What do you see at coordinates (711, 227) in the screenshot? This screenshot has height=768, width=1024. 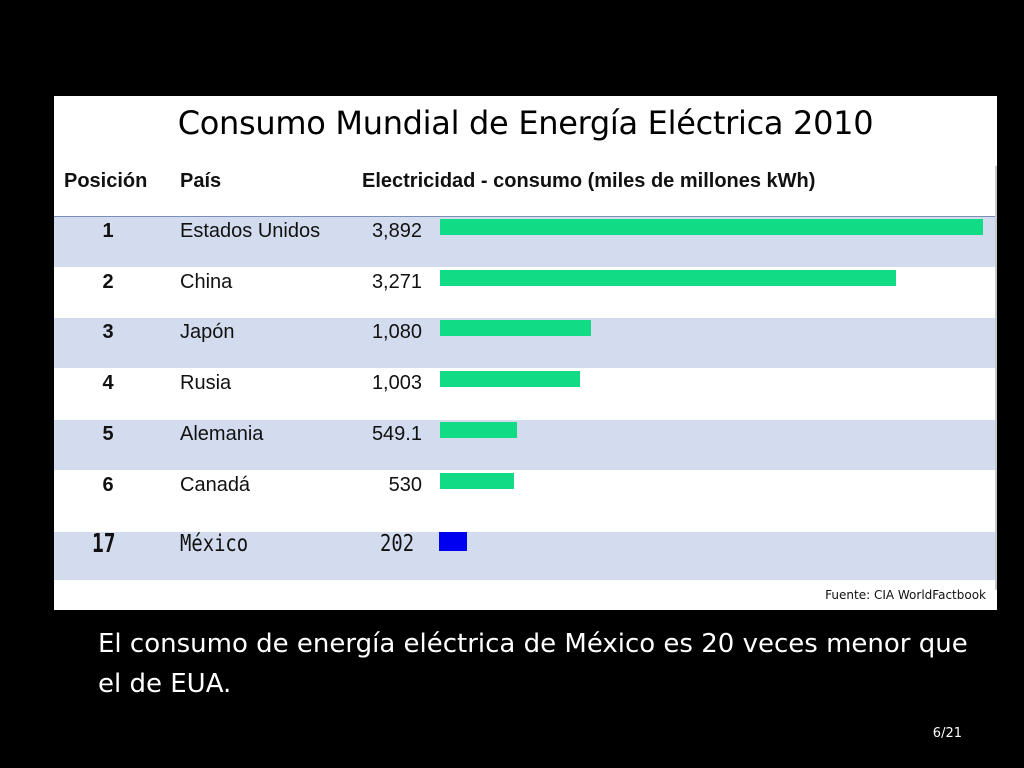 I see `bar-estados-unidos` at bounding box center [711, 227].